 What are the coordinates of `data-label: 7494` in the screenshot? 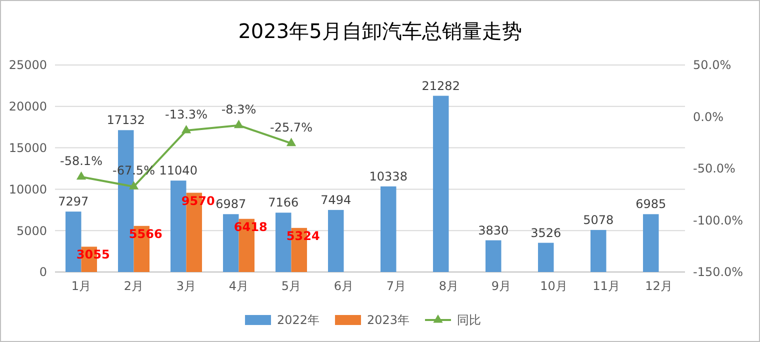 It's located at (336, 199).